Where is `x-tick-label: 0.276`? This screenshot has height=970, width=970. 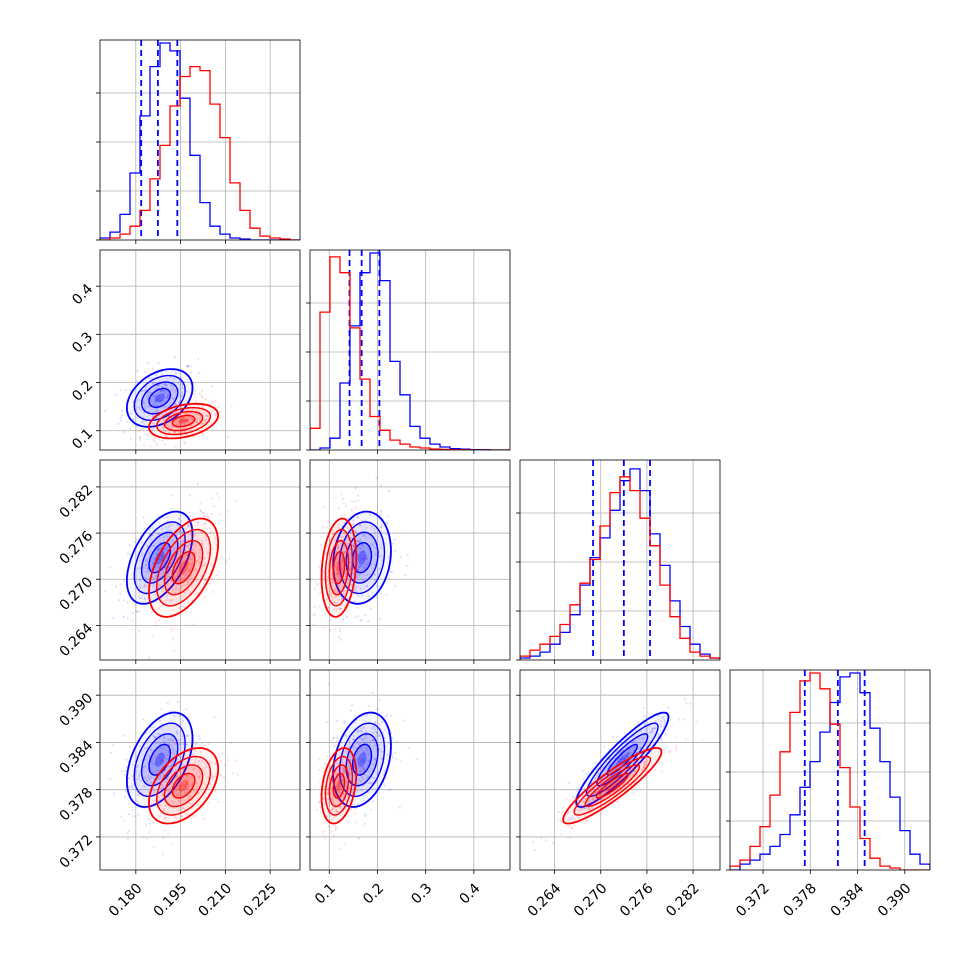 x-tick-label: 0.276 is located at coordinates (637, 900).